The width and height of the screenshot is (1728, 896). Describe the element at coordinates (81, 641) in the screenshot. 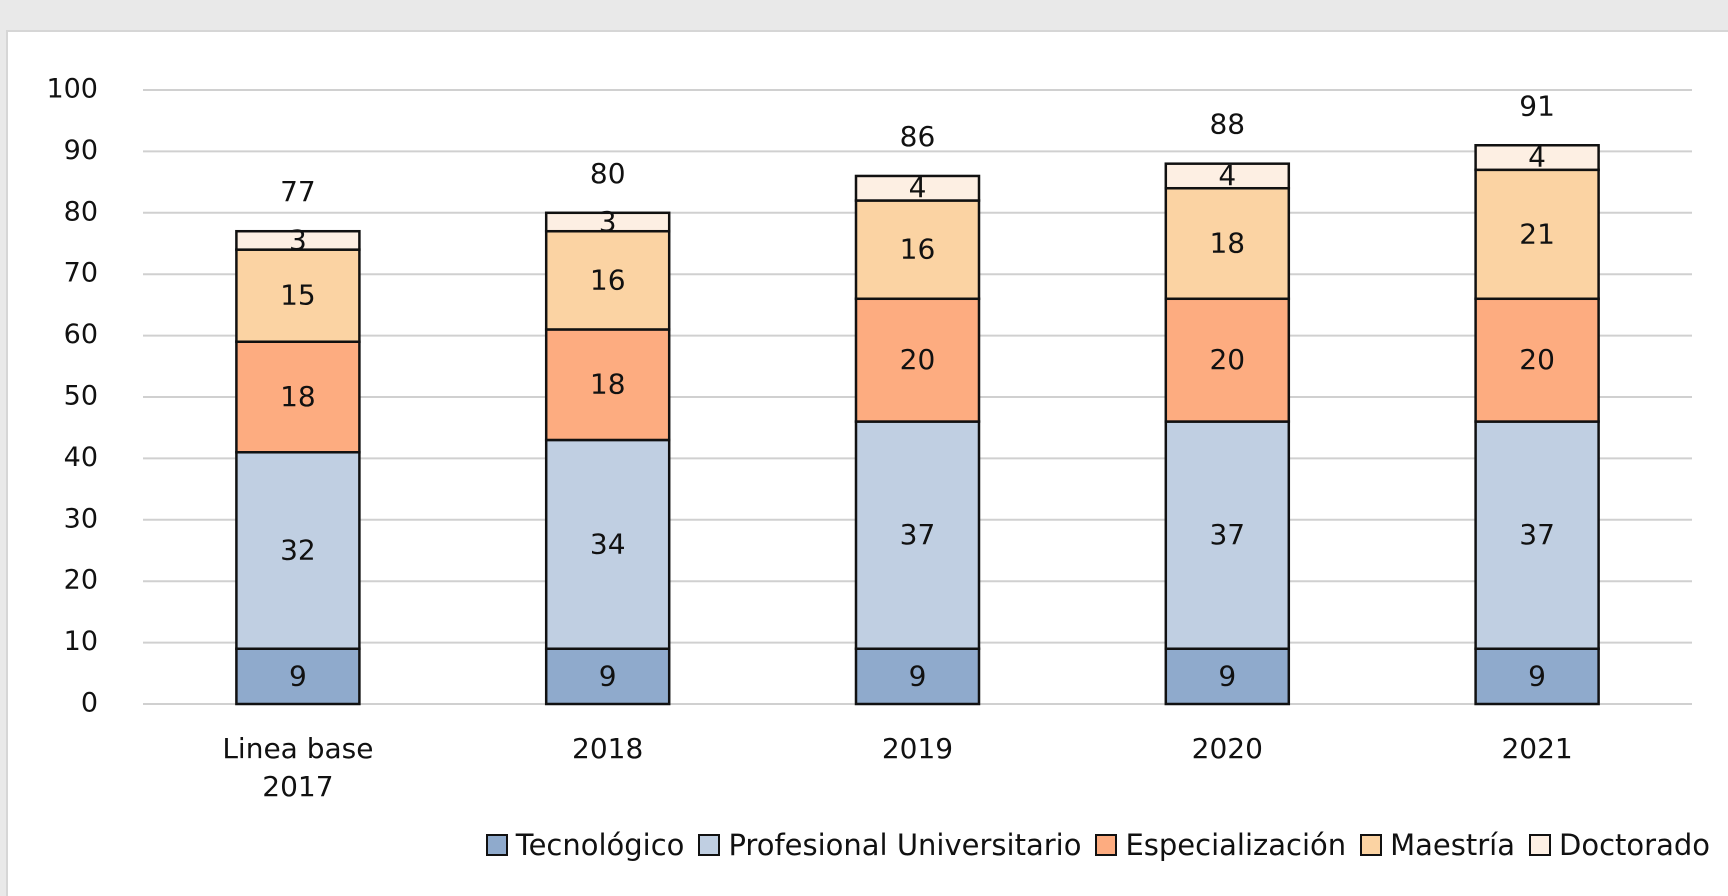

I see `y-tick-label: 10` at that location.